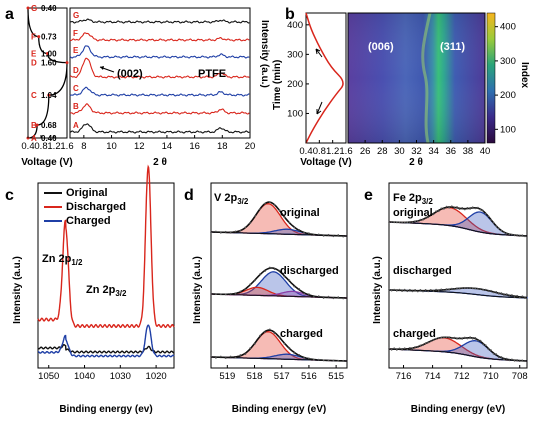  Describe the element at coordinates (105, 409) in the screenshot. I see `c-xlabel: Binding energy (ev)` at that location.